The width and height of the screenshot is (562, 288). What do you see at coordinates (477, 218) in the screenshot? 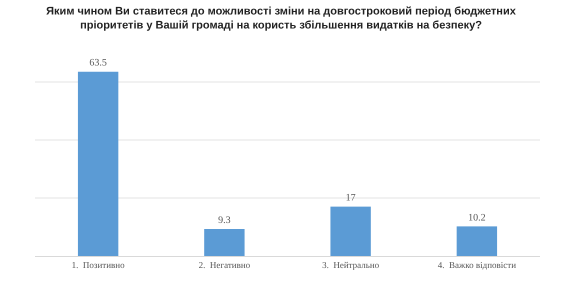
I see `data-label: 10.2` at bounding box center [477, 218].